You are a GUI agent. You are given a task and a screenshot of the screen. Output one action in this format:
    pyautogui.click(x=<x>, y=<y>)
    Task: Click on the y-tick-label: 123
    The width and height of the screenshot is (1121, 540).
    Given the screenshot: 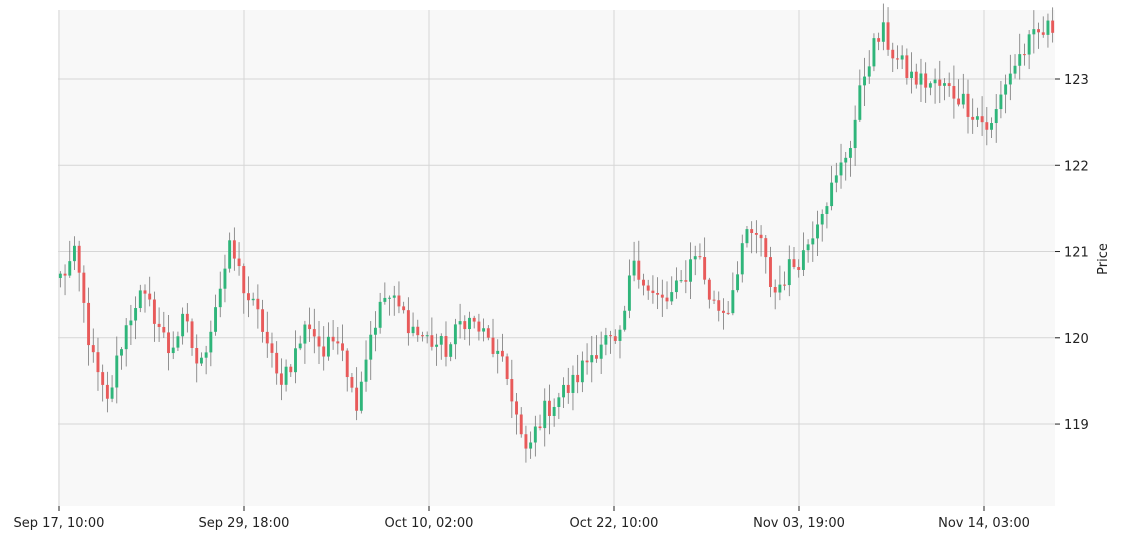 What is the action you would take?
    pyautogui.click(x=1076, y=80)
    